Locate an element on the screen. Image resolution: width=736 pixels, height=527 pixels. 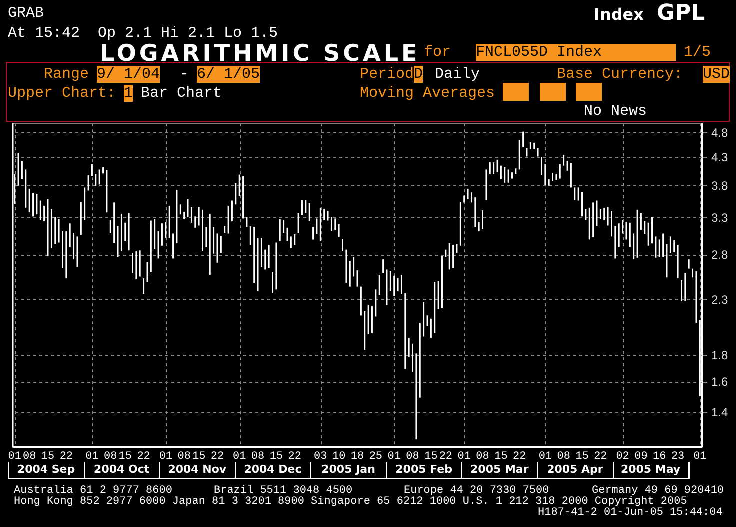
text: Index is located at coordinates (619, 14).